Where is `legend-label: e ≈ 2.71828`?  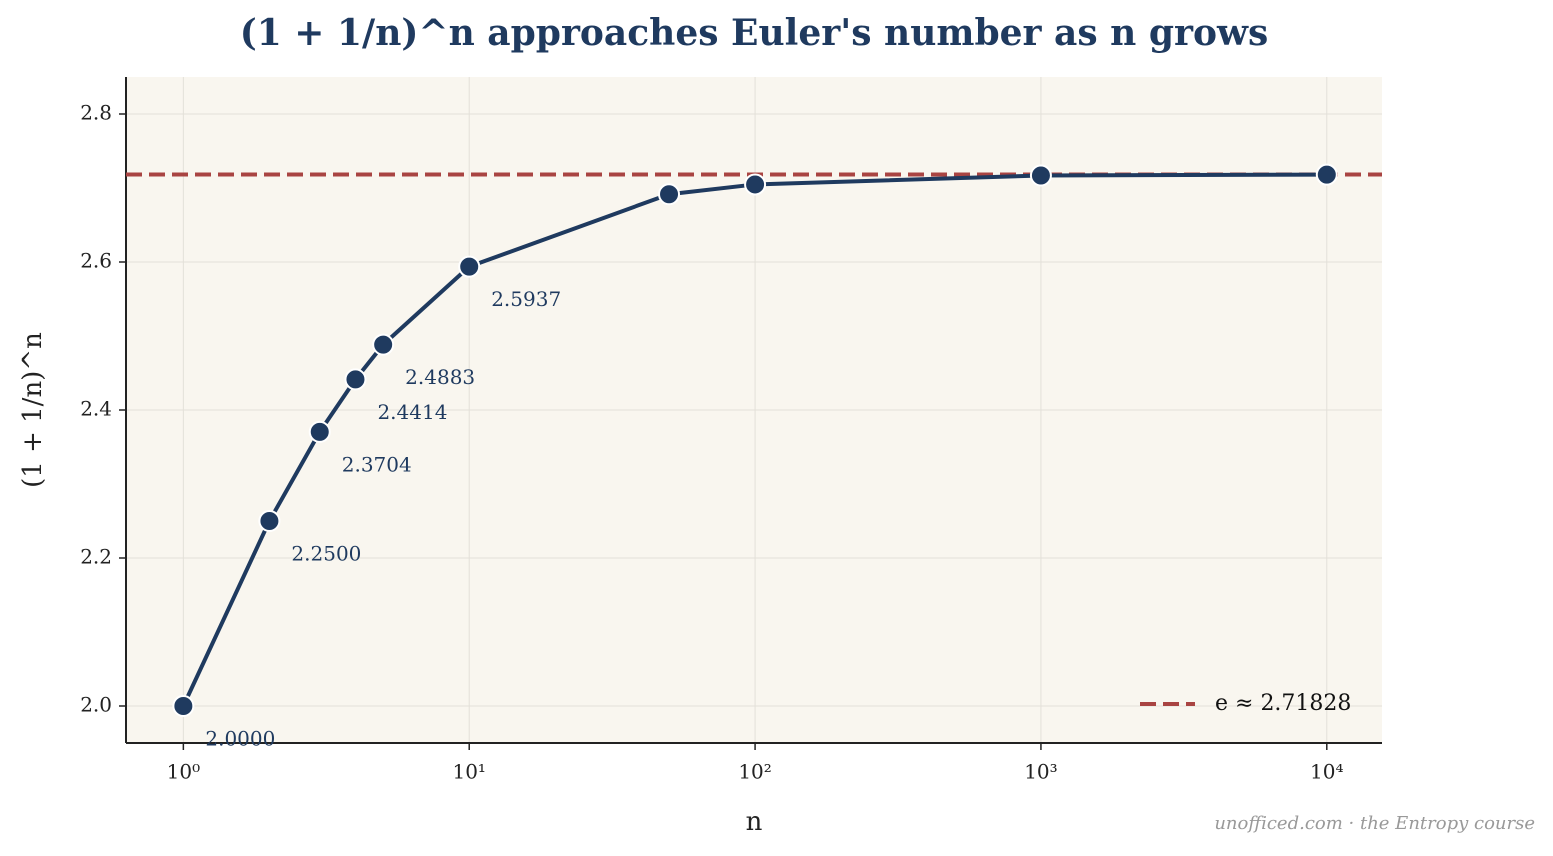
legend-label: e ≈ 2.71828 is located at coordinates (1283, 703).